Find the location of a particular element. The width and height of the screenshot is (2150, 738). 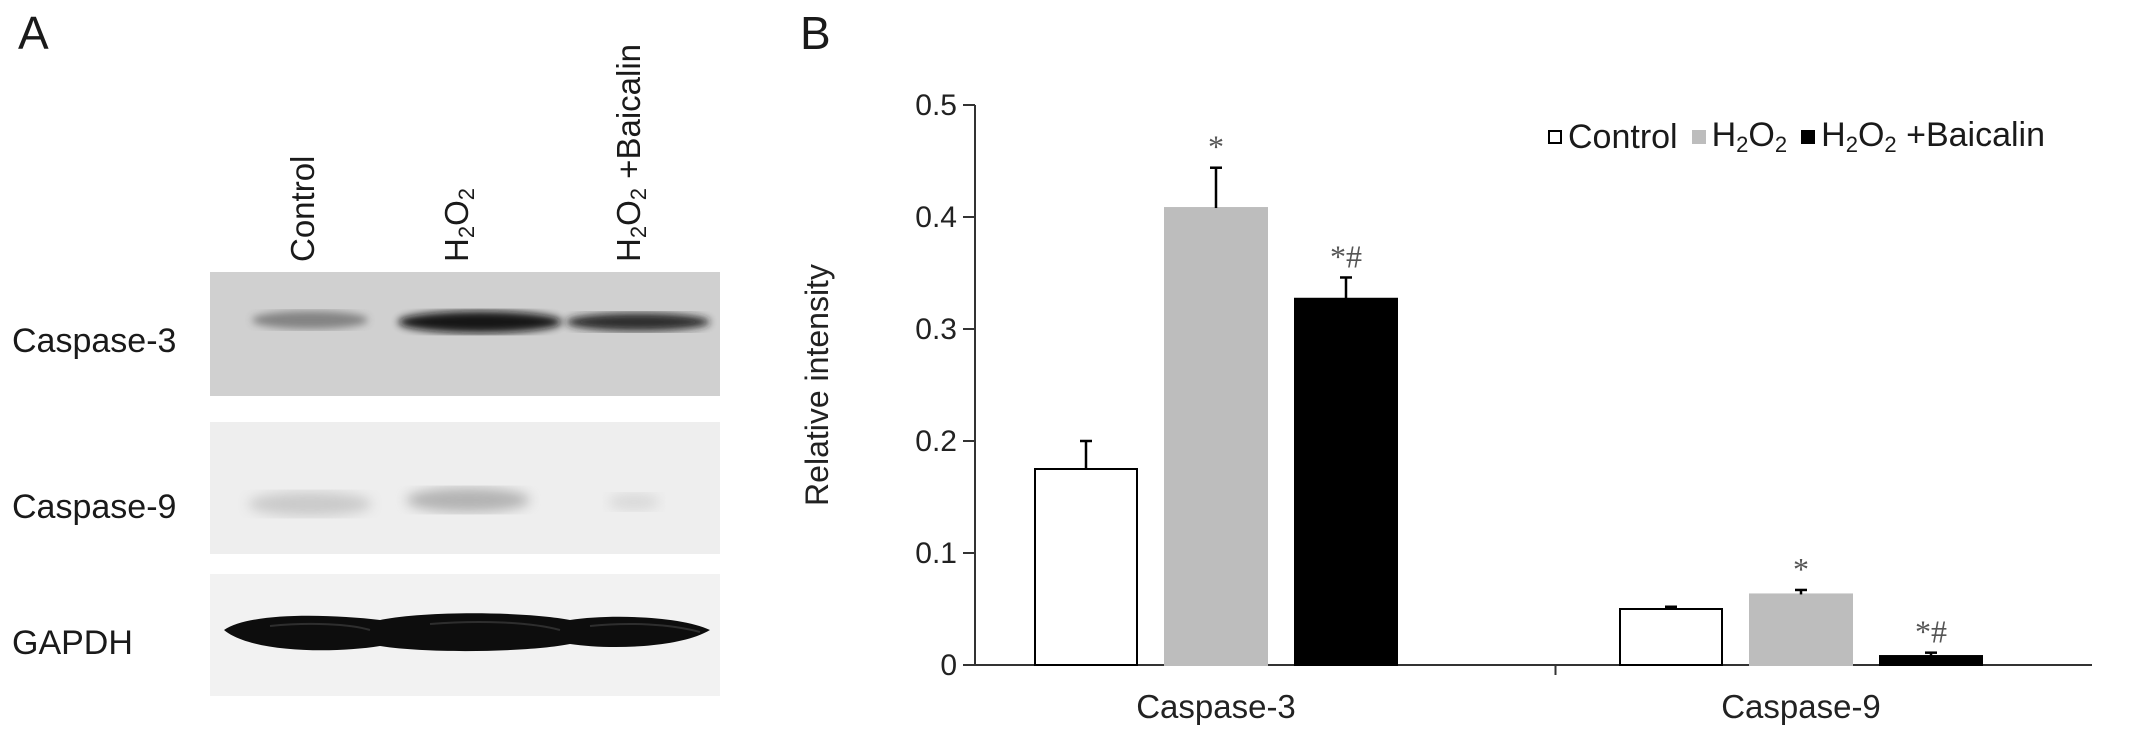

blot-gapdh is located at coordinates (465, 635).